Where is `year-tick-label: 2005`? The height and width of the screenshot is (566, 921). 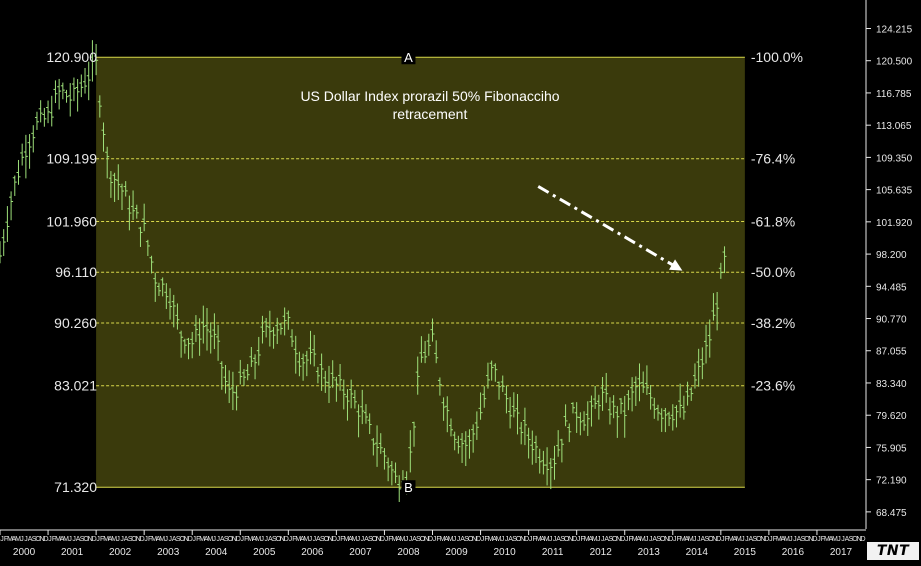 year-tick-label: 2005 is located at coordinates (264, 552).